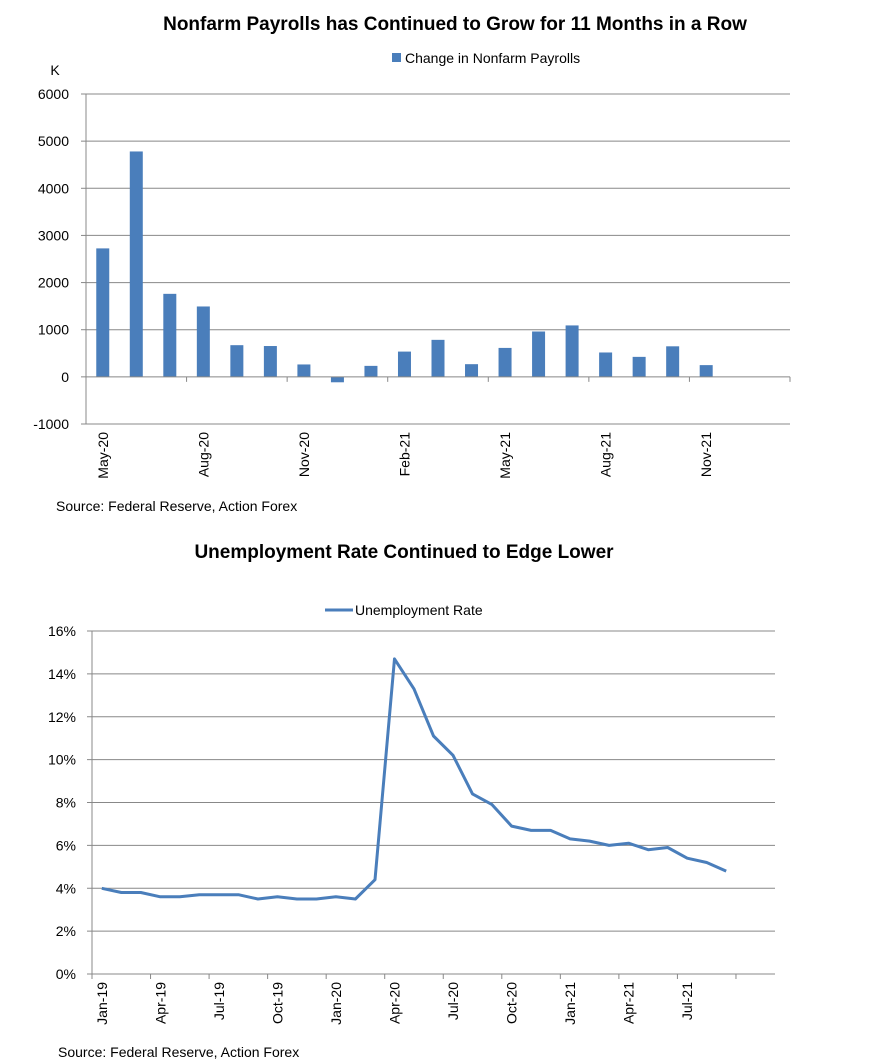  I want to click on unemployment-y-tick-label: 14%, so click(62, 674).